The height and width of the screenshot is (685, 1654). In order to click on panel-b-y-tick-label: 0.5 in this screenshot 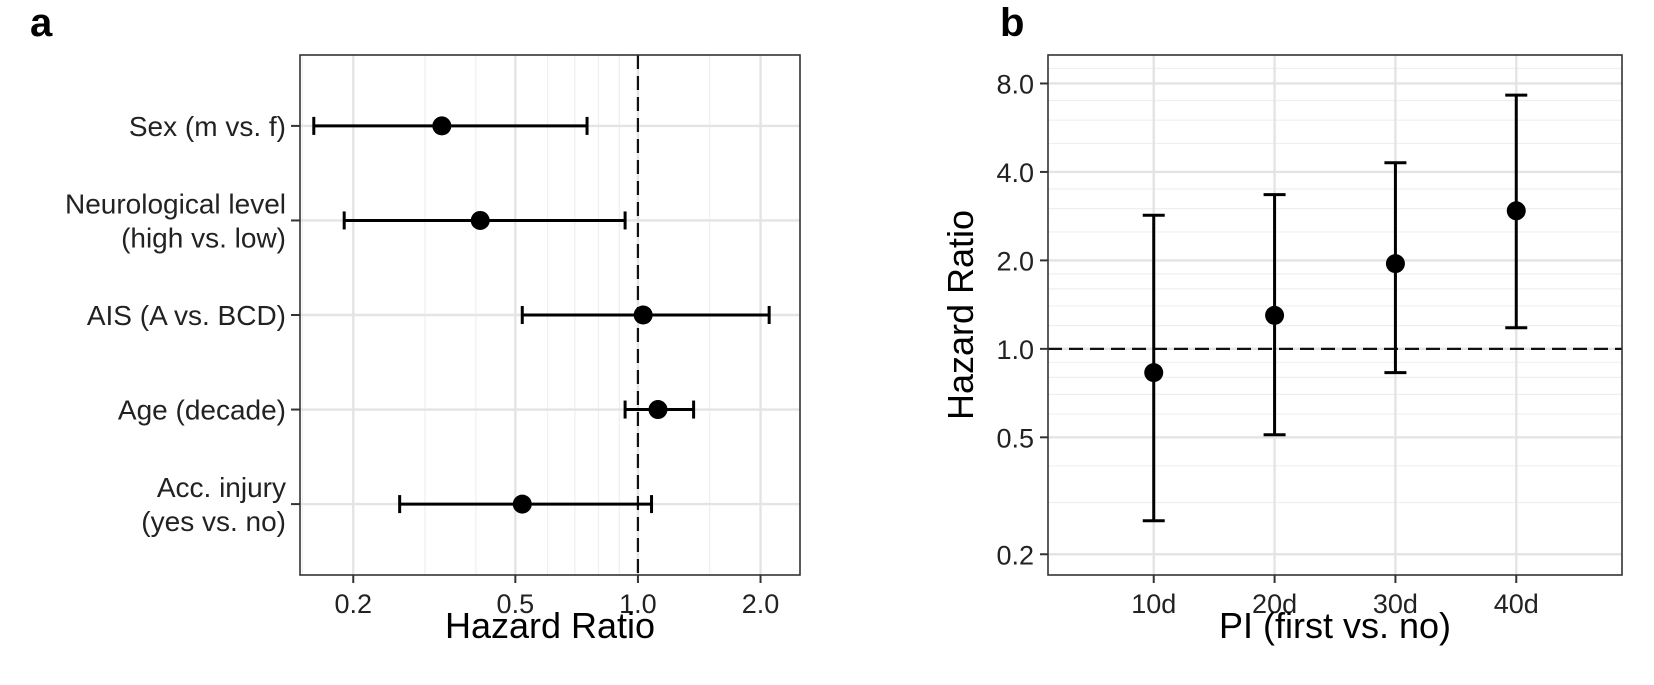, I will do `click(1015, 438)`.